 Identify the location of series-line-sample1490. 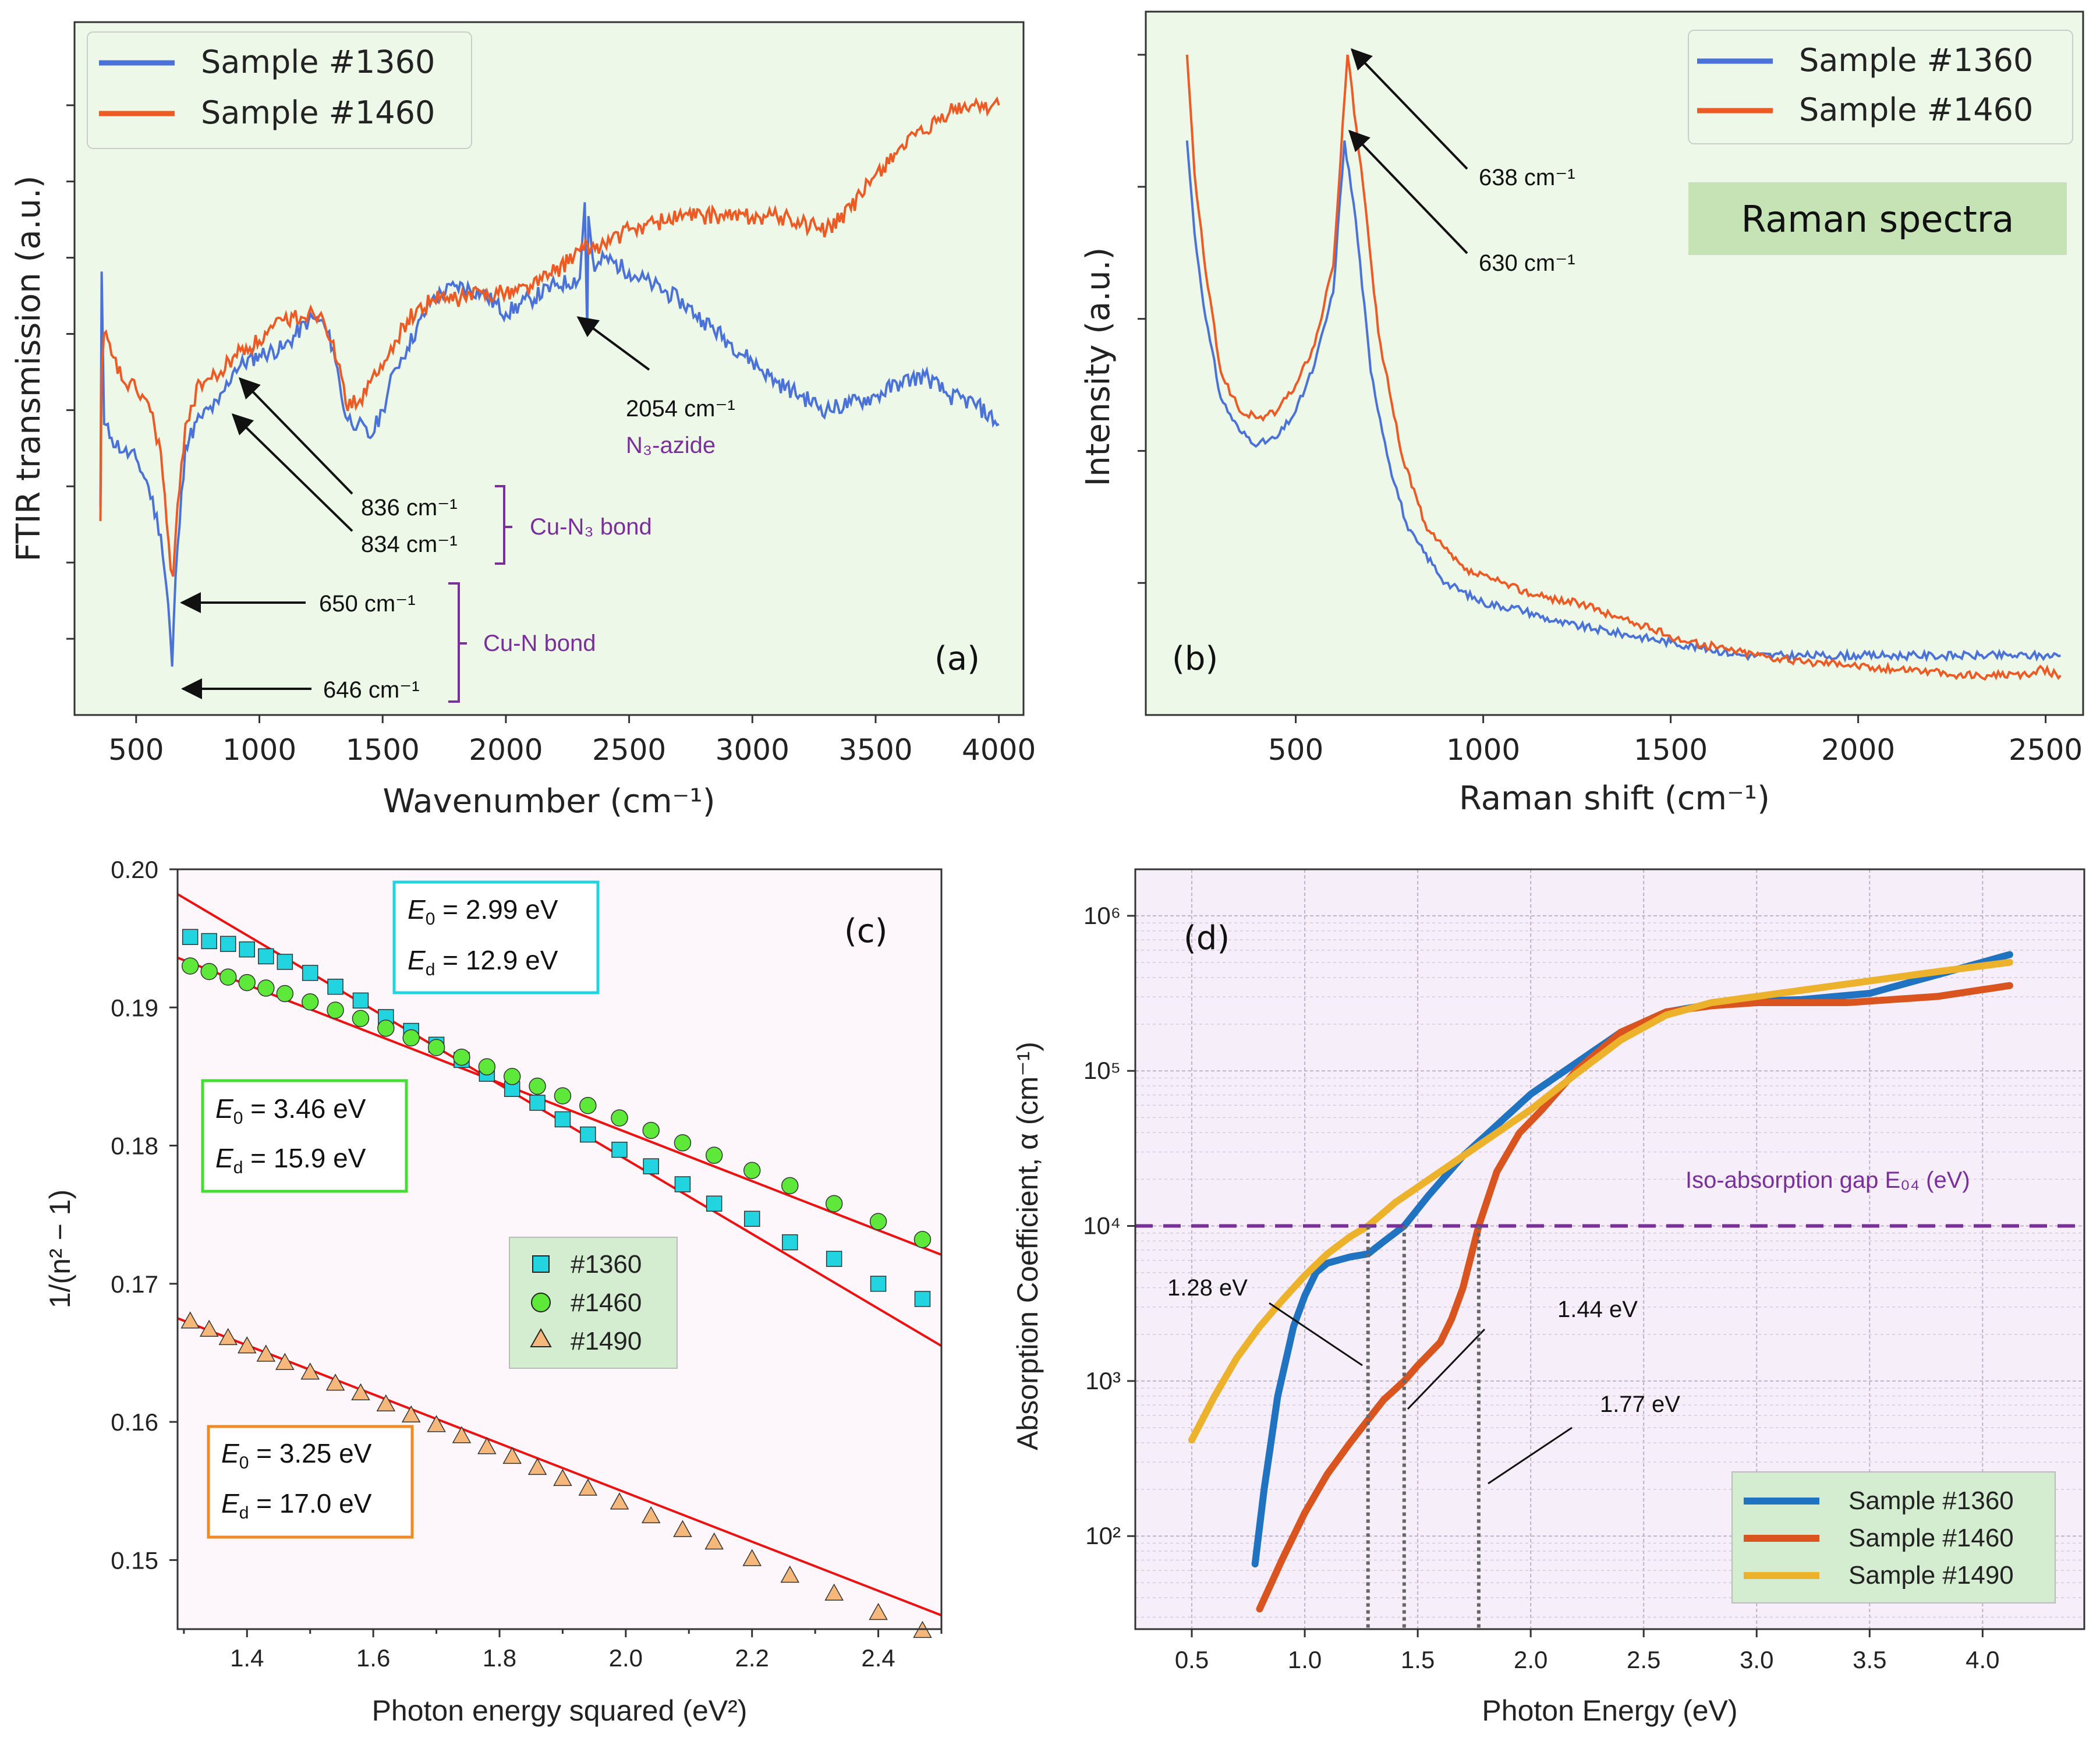
(1600, 1201).